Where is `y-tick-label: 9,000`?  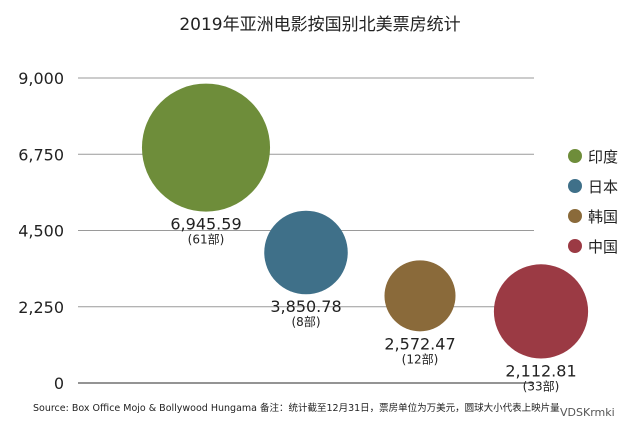 y-tick-label: 9,000 is located at coordinates (41, 78).